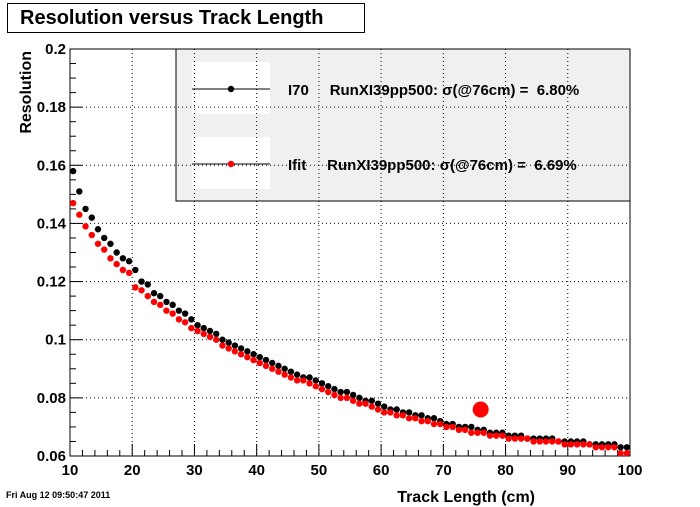  I want to click on x-tick-label: 60, so click(381, 470).